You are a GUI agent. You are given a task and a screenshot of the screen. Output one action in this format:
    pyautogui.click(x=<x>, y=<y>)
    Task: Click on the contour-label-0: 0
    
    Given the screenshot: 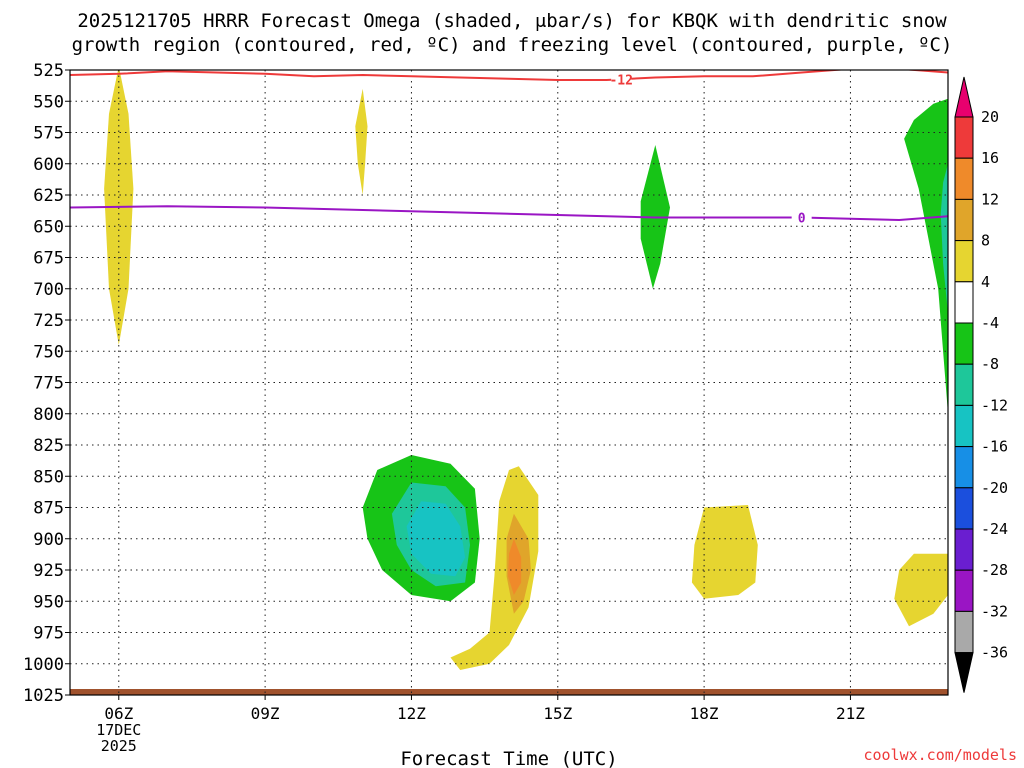 What is the action you would take?
    pyautogui.click(x=802, y=219)
    